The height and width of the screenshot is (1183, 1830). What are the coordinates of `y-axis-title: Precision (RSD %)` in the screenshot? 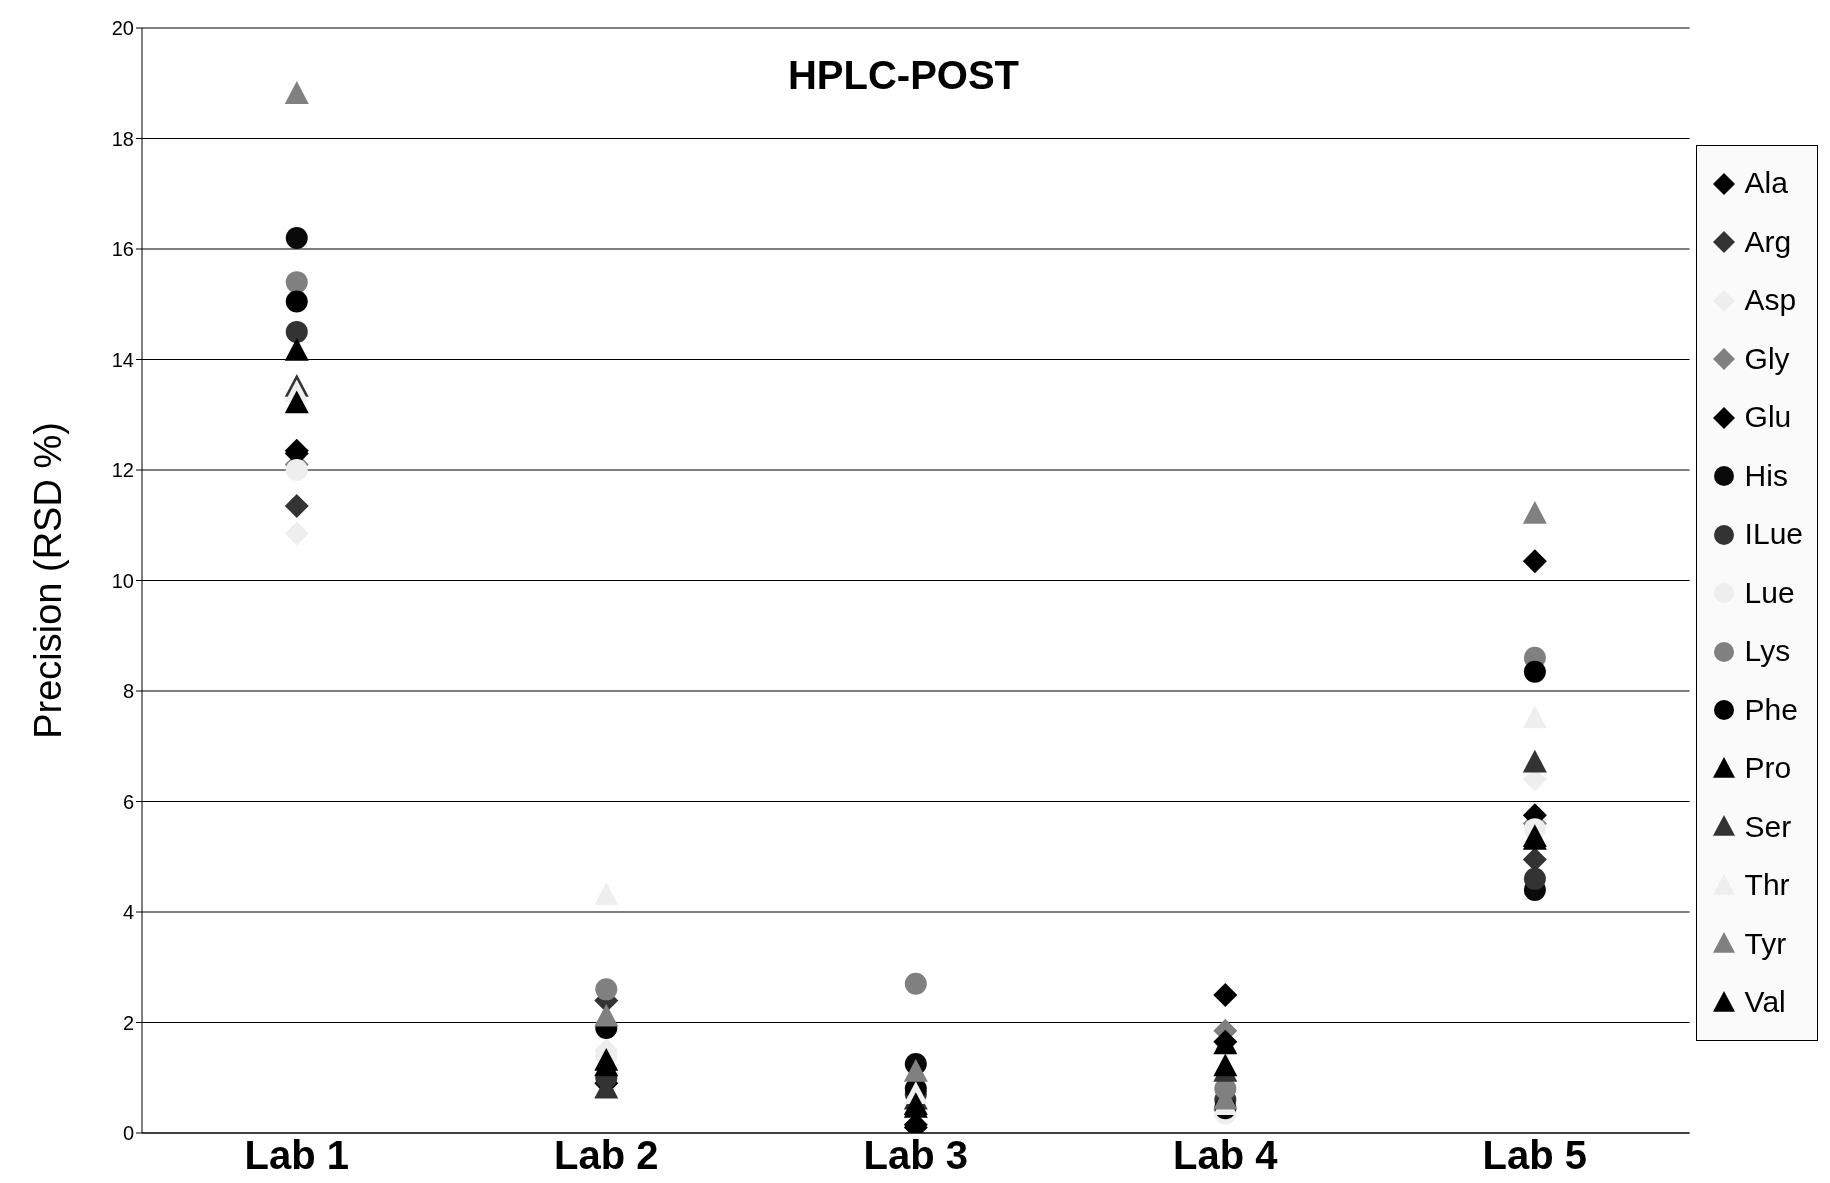 It's located at (48, 580).